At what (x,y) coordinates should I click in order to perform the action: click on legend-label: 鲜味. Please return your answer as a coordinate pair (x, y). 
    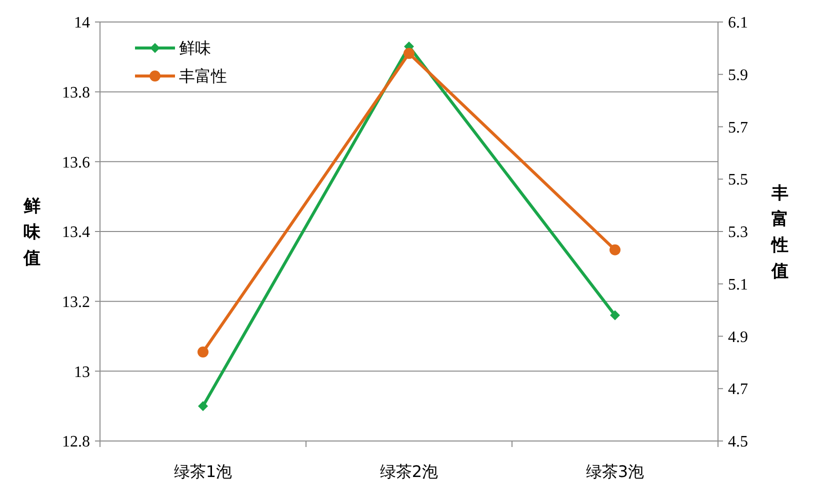
    Looking at the image, I should click on (195, 48).